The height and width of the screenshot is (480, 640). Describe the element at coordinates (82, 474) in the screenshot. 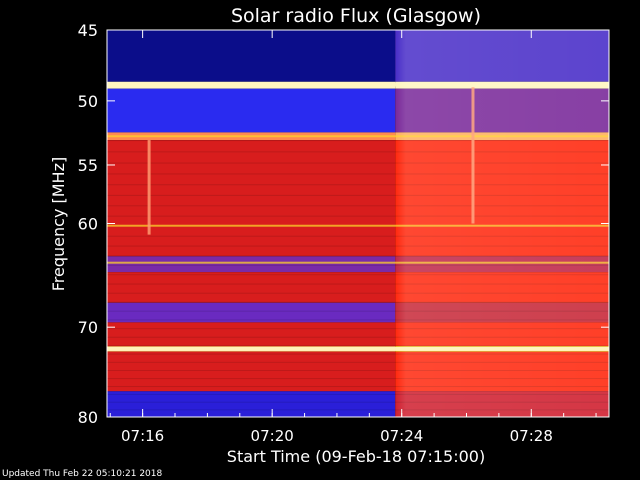

I see `updated-timestamp: Updated Thu Feb 22 05:10:21 2018` at that location.